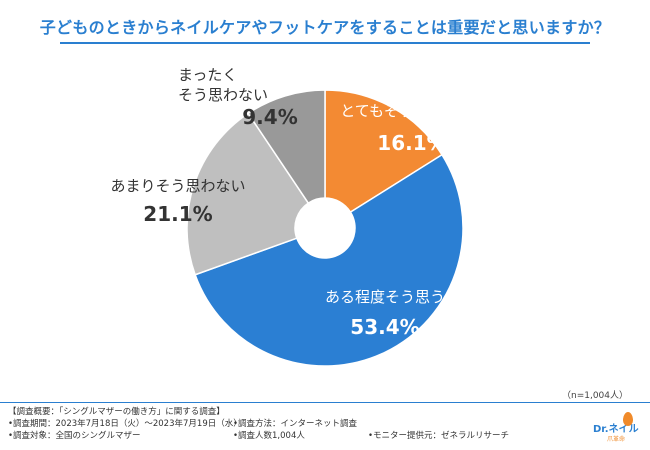  I want to click on slice-label-somewhat-disagree: あまりそう思わない, so click(177, 186).